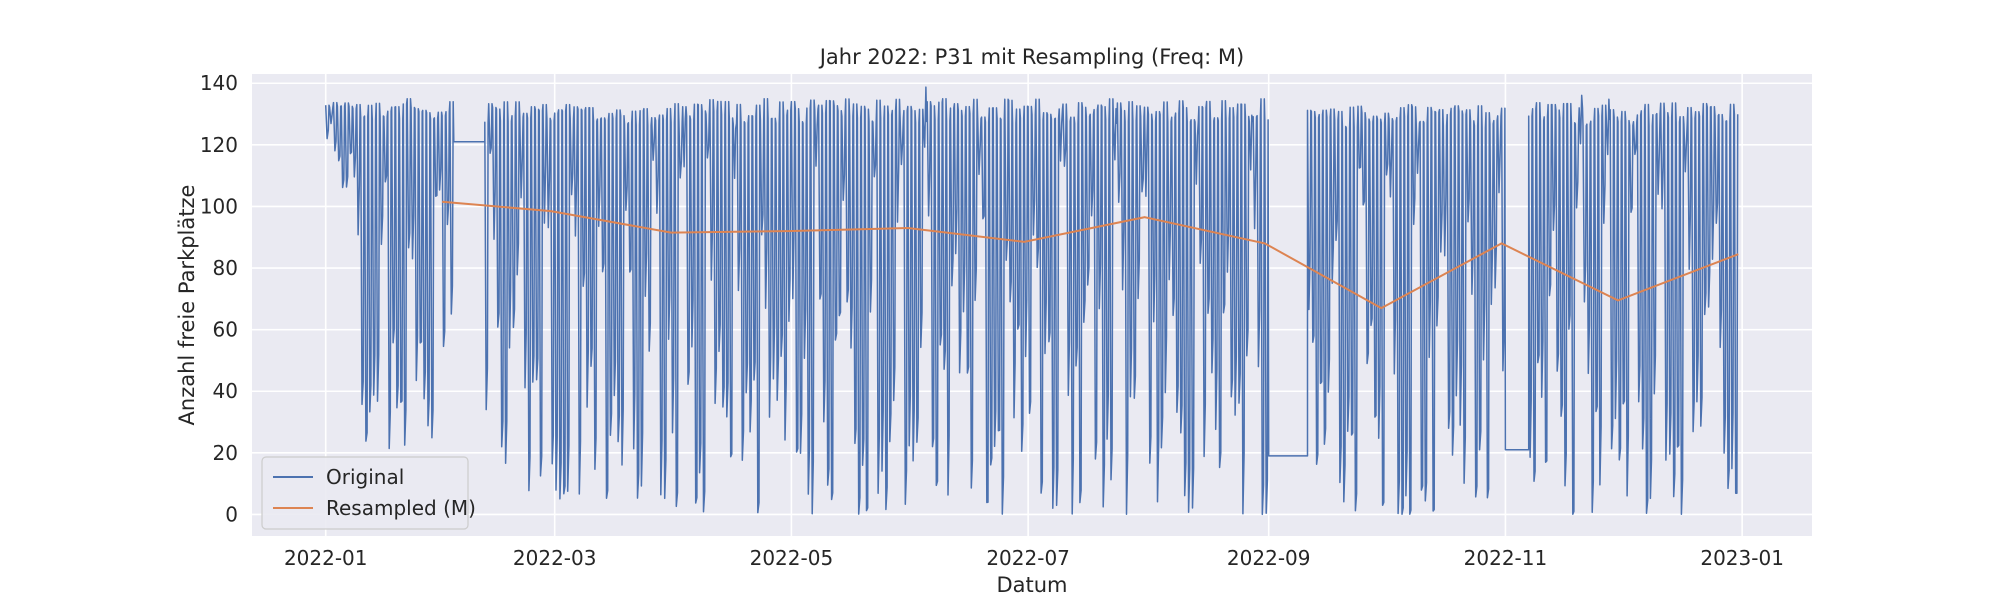 Image resolution: width=2000 pixels, height=600 pixels. What do you see at coordinates (225, 330) in the screenshot?
I see `y-tick-label: 60` at bounding box center [225, 330].